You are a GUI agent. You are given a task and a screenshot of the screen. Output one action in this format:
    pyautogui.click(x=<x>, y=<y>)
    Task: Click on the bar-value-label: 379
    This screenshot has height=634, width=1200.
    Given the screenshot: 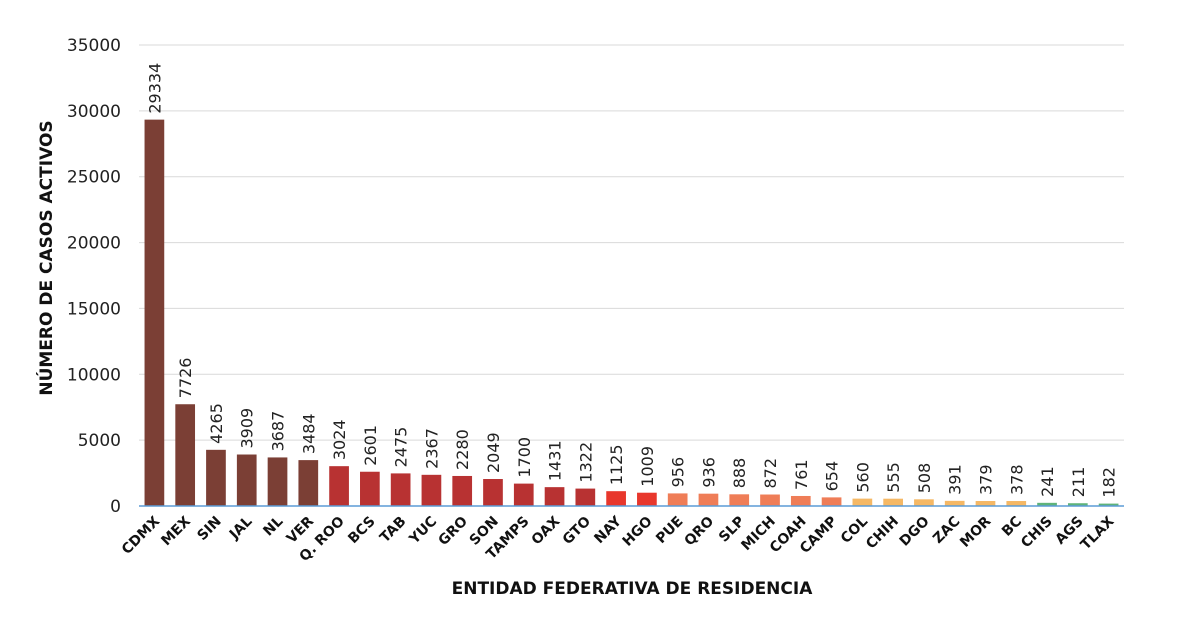 What is the action you would take?
    pyautogui.click(x=985, y=479)
    